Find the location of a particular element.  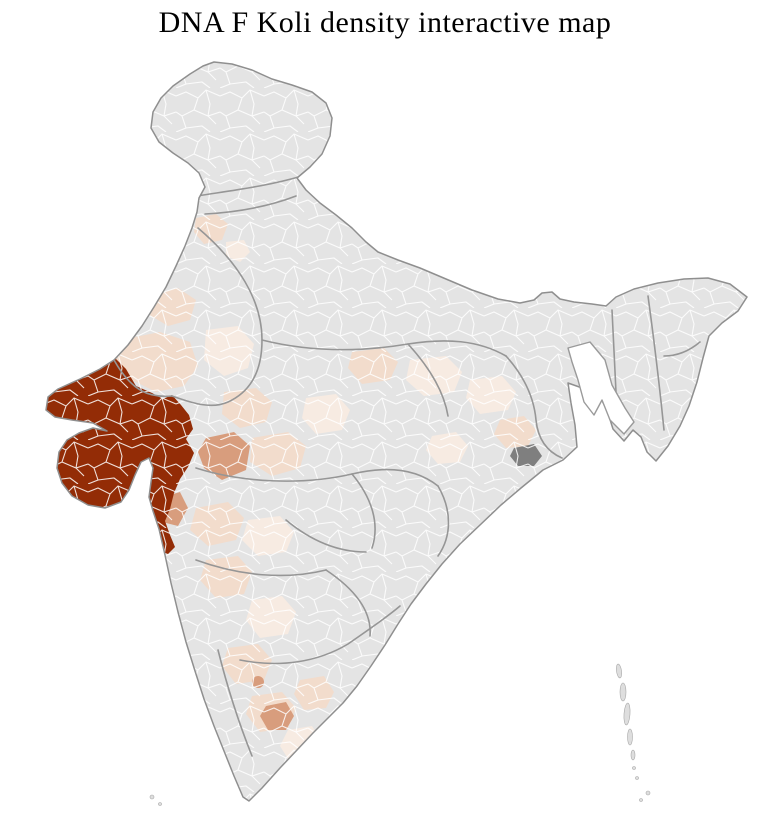

bangladesh-cutout is located at coordinates (601, 388).